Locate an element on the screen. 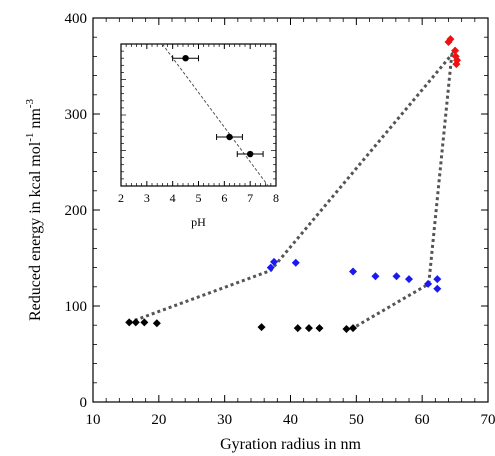 This screenshot has width=495, height=456. inset-x-tick-label: 7 is located at coordinates (250, 198).